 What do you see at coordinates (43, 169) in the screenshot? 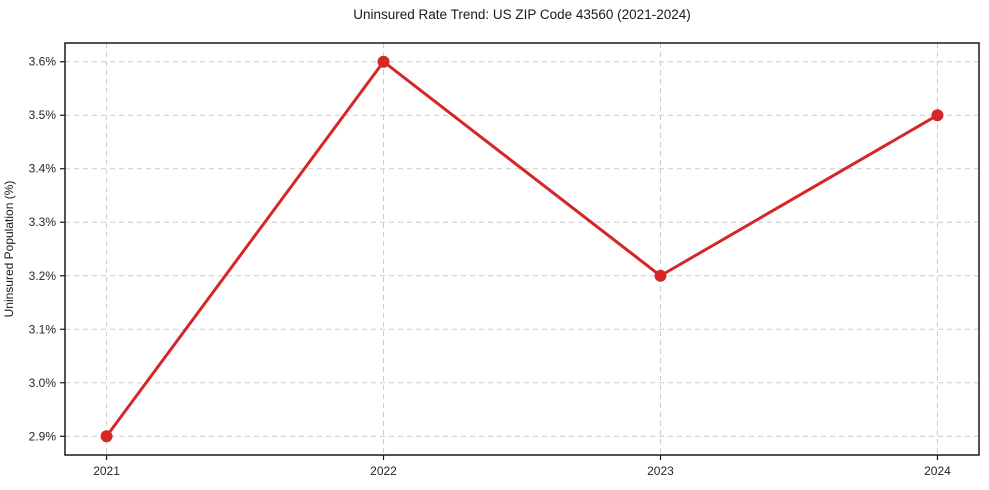
I see `y-tick-label: 3.4%` at bounding box center [43, 169].